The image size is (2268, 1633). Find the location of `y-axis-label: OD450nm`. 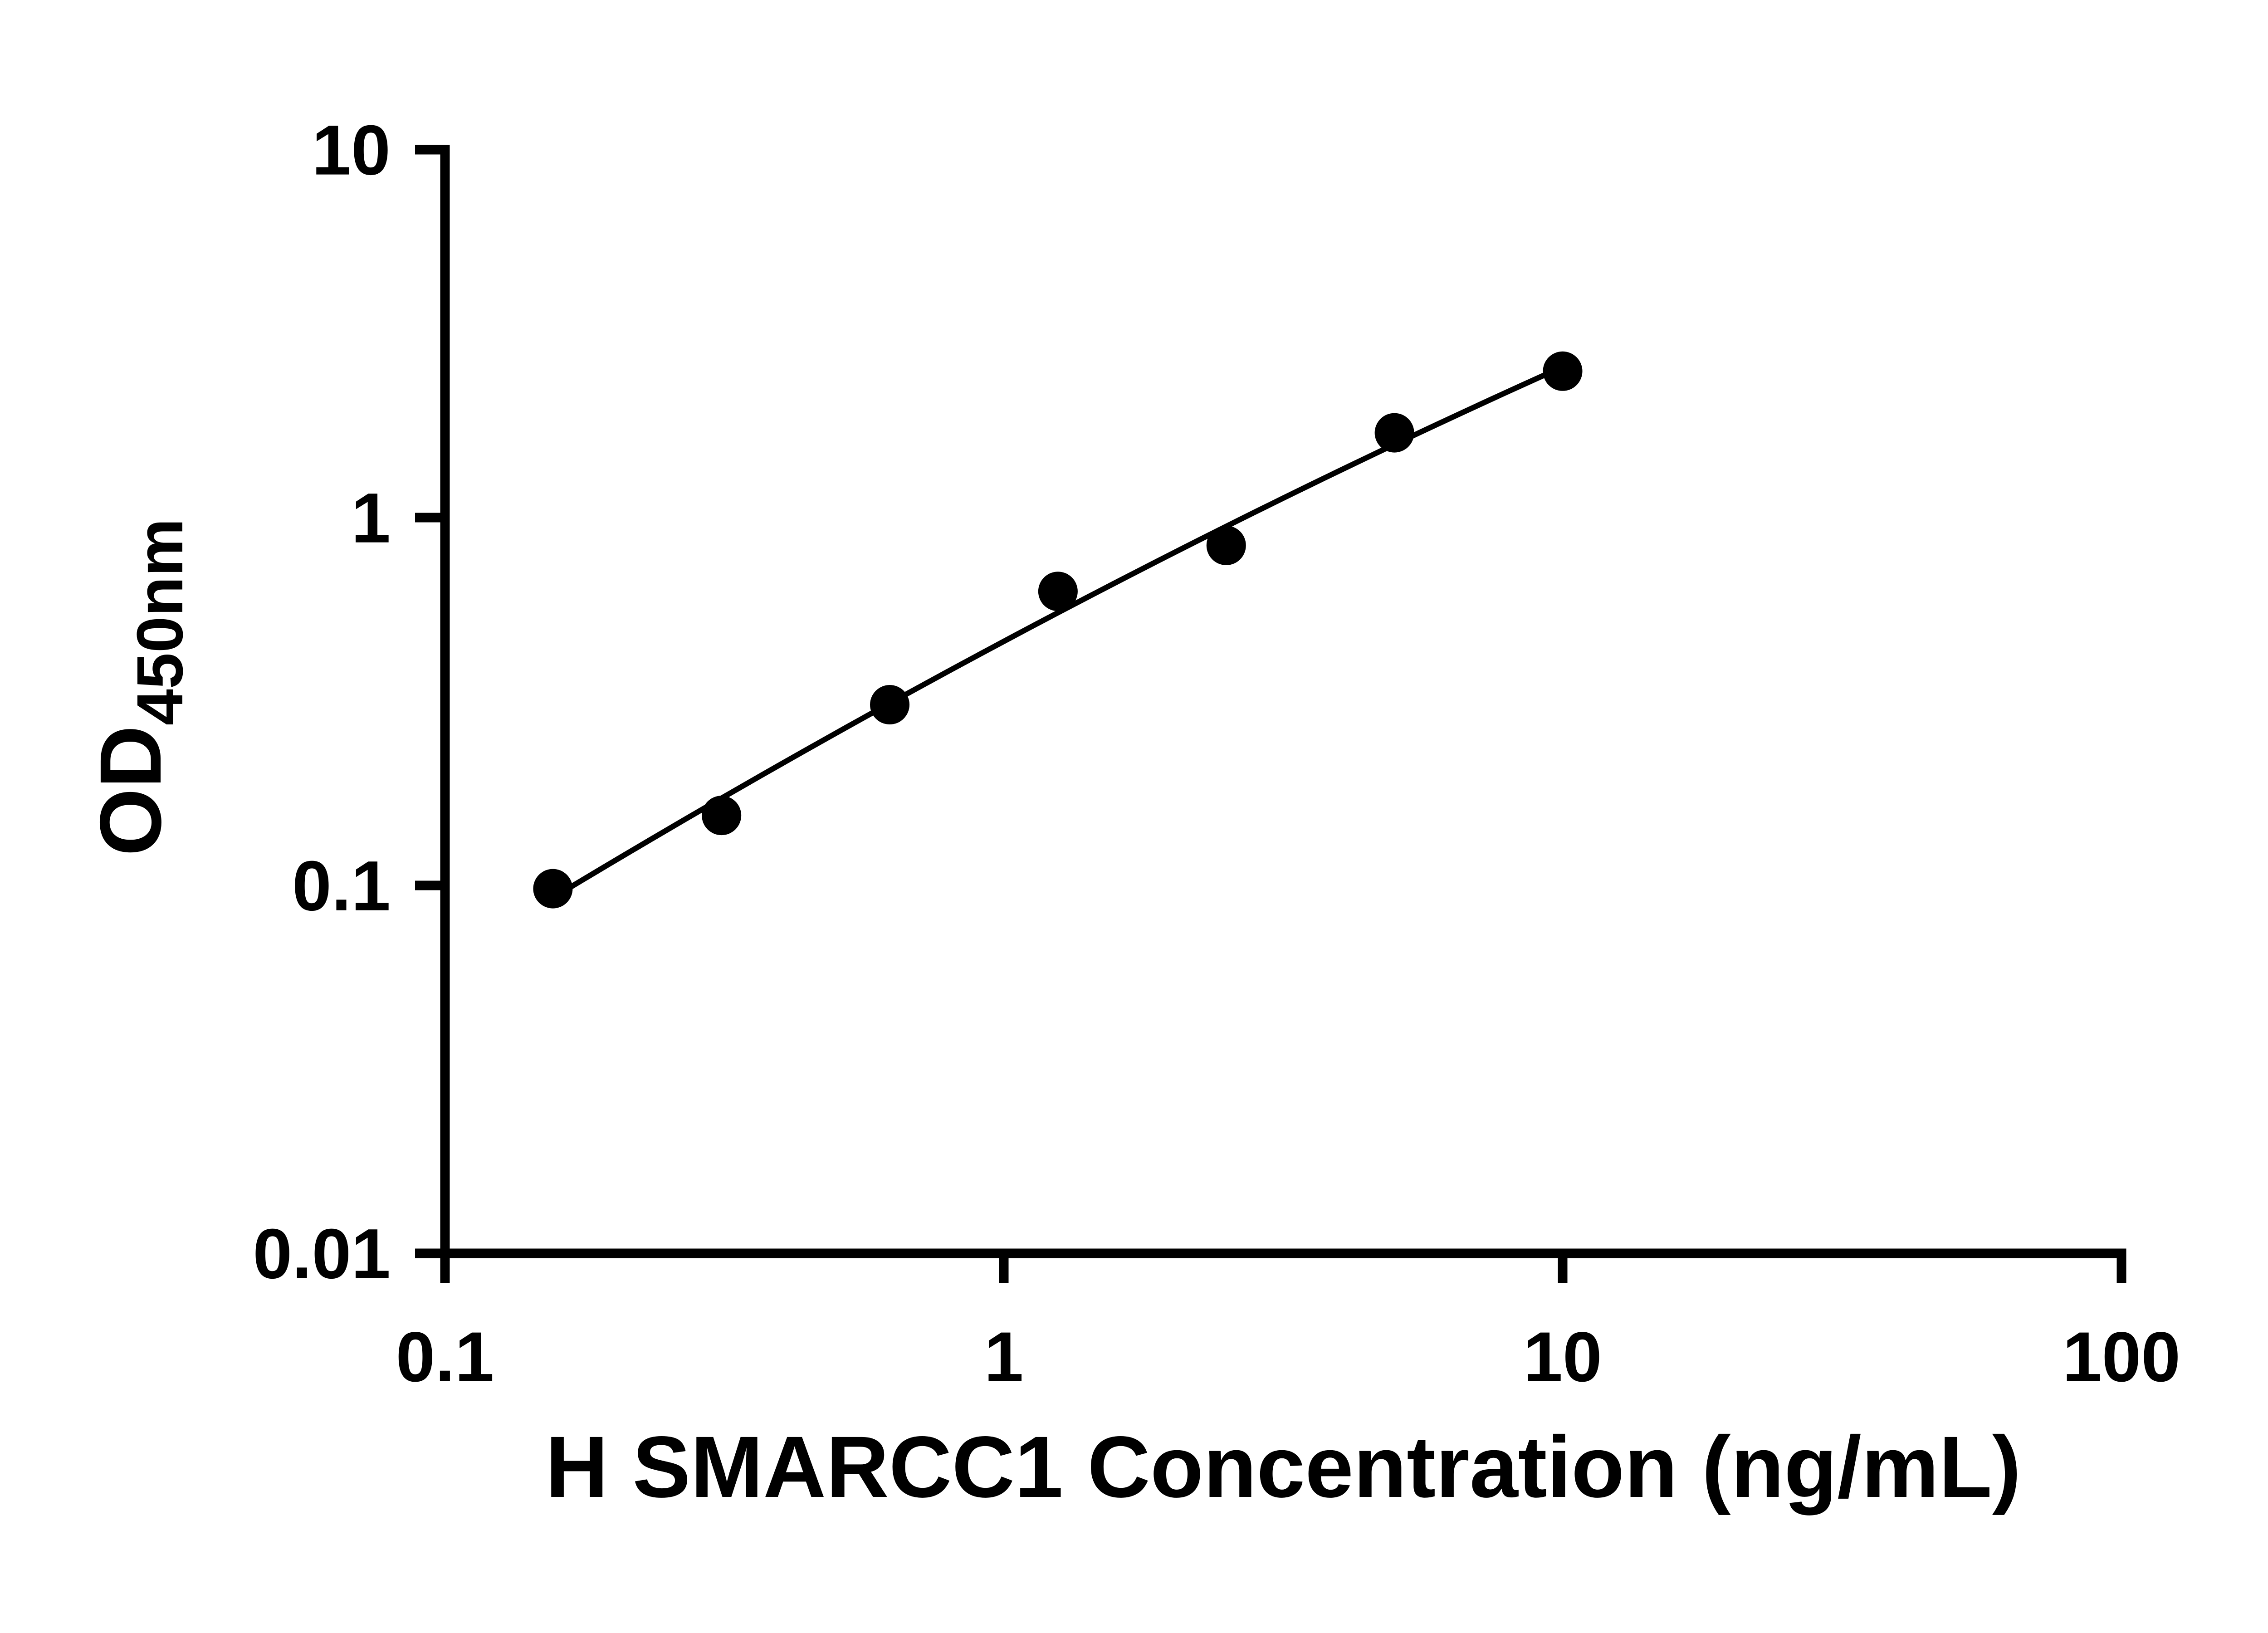

y-axis-label: OD450nm is located at coordinates (139, 687).